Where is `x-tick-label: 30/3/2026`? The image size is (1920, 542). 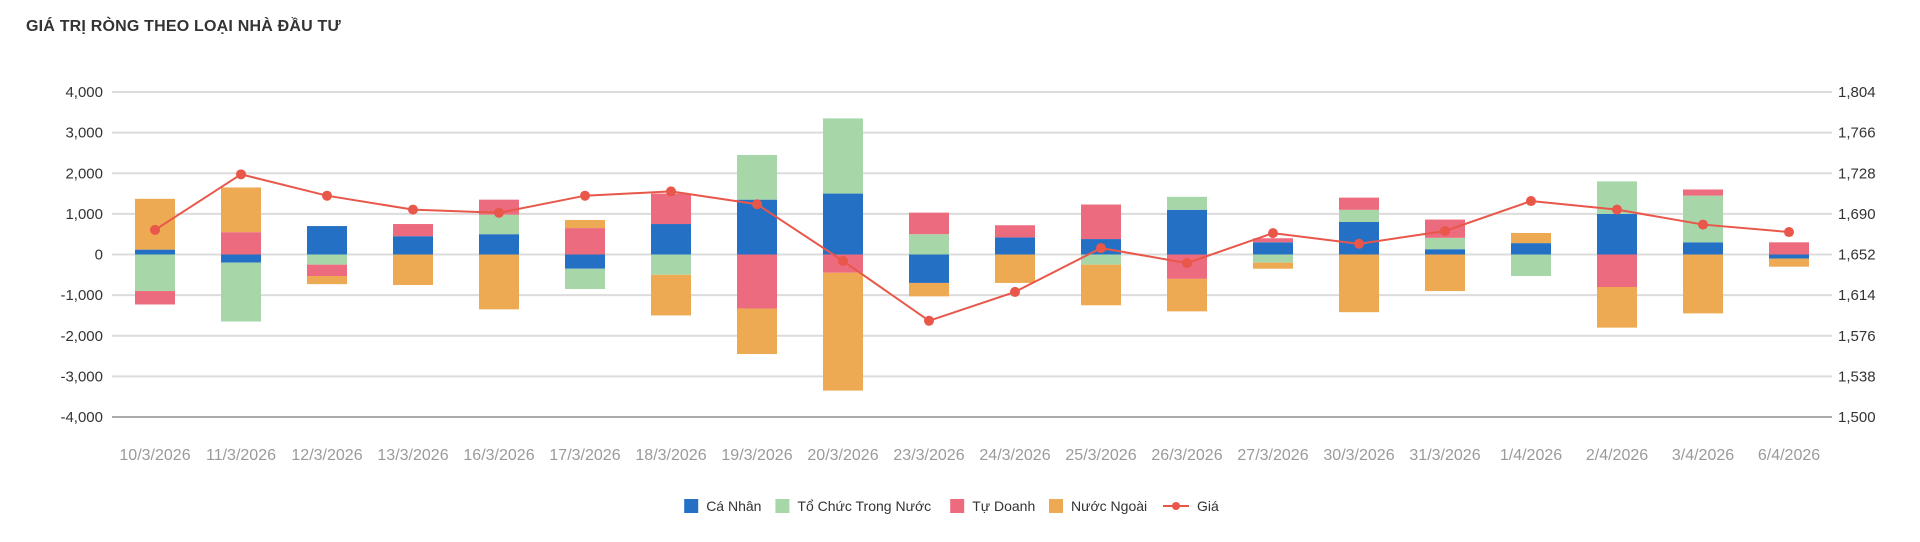
x-tick-label: 30/3/2026 is located at coordinates (1358, 455).